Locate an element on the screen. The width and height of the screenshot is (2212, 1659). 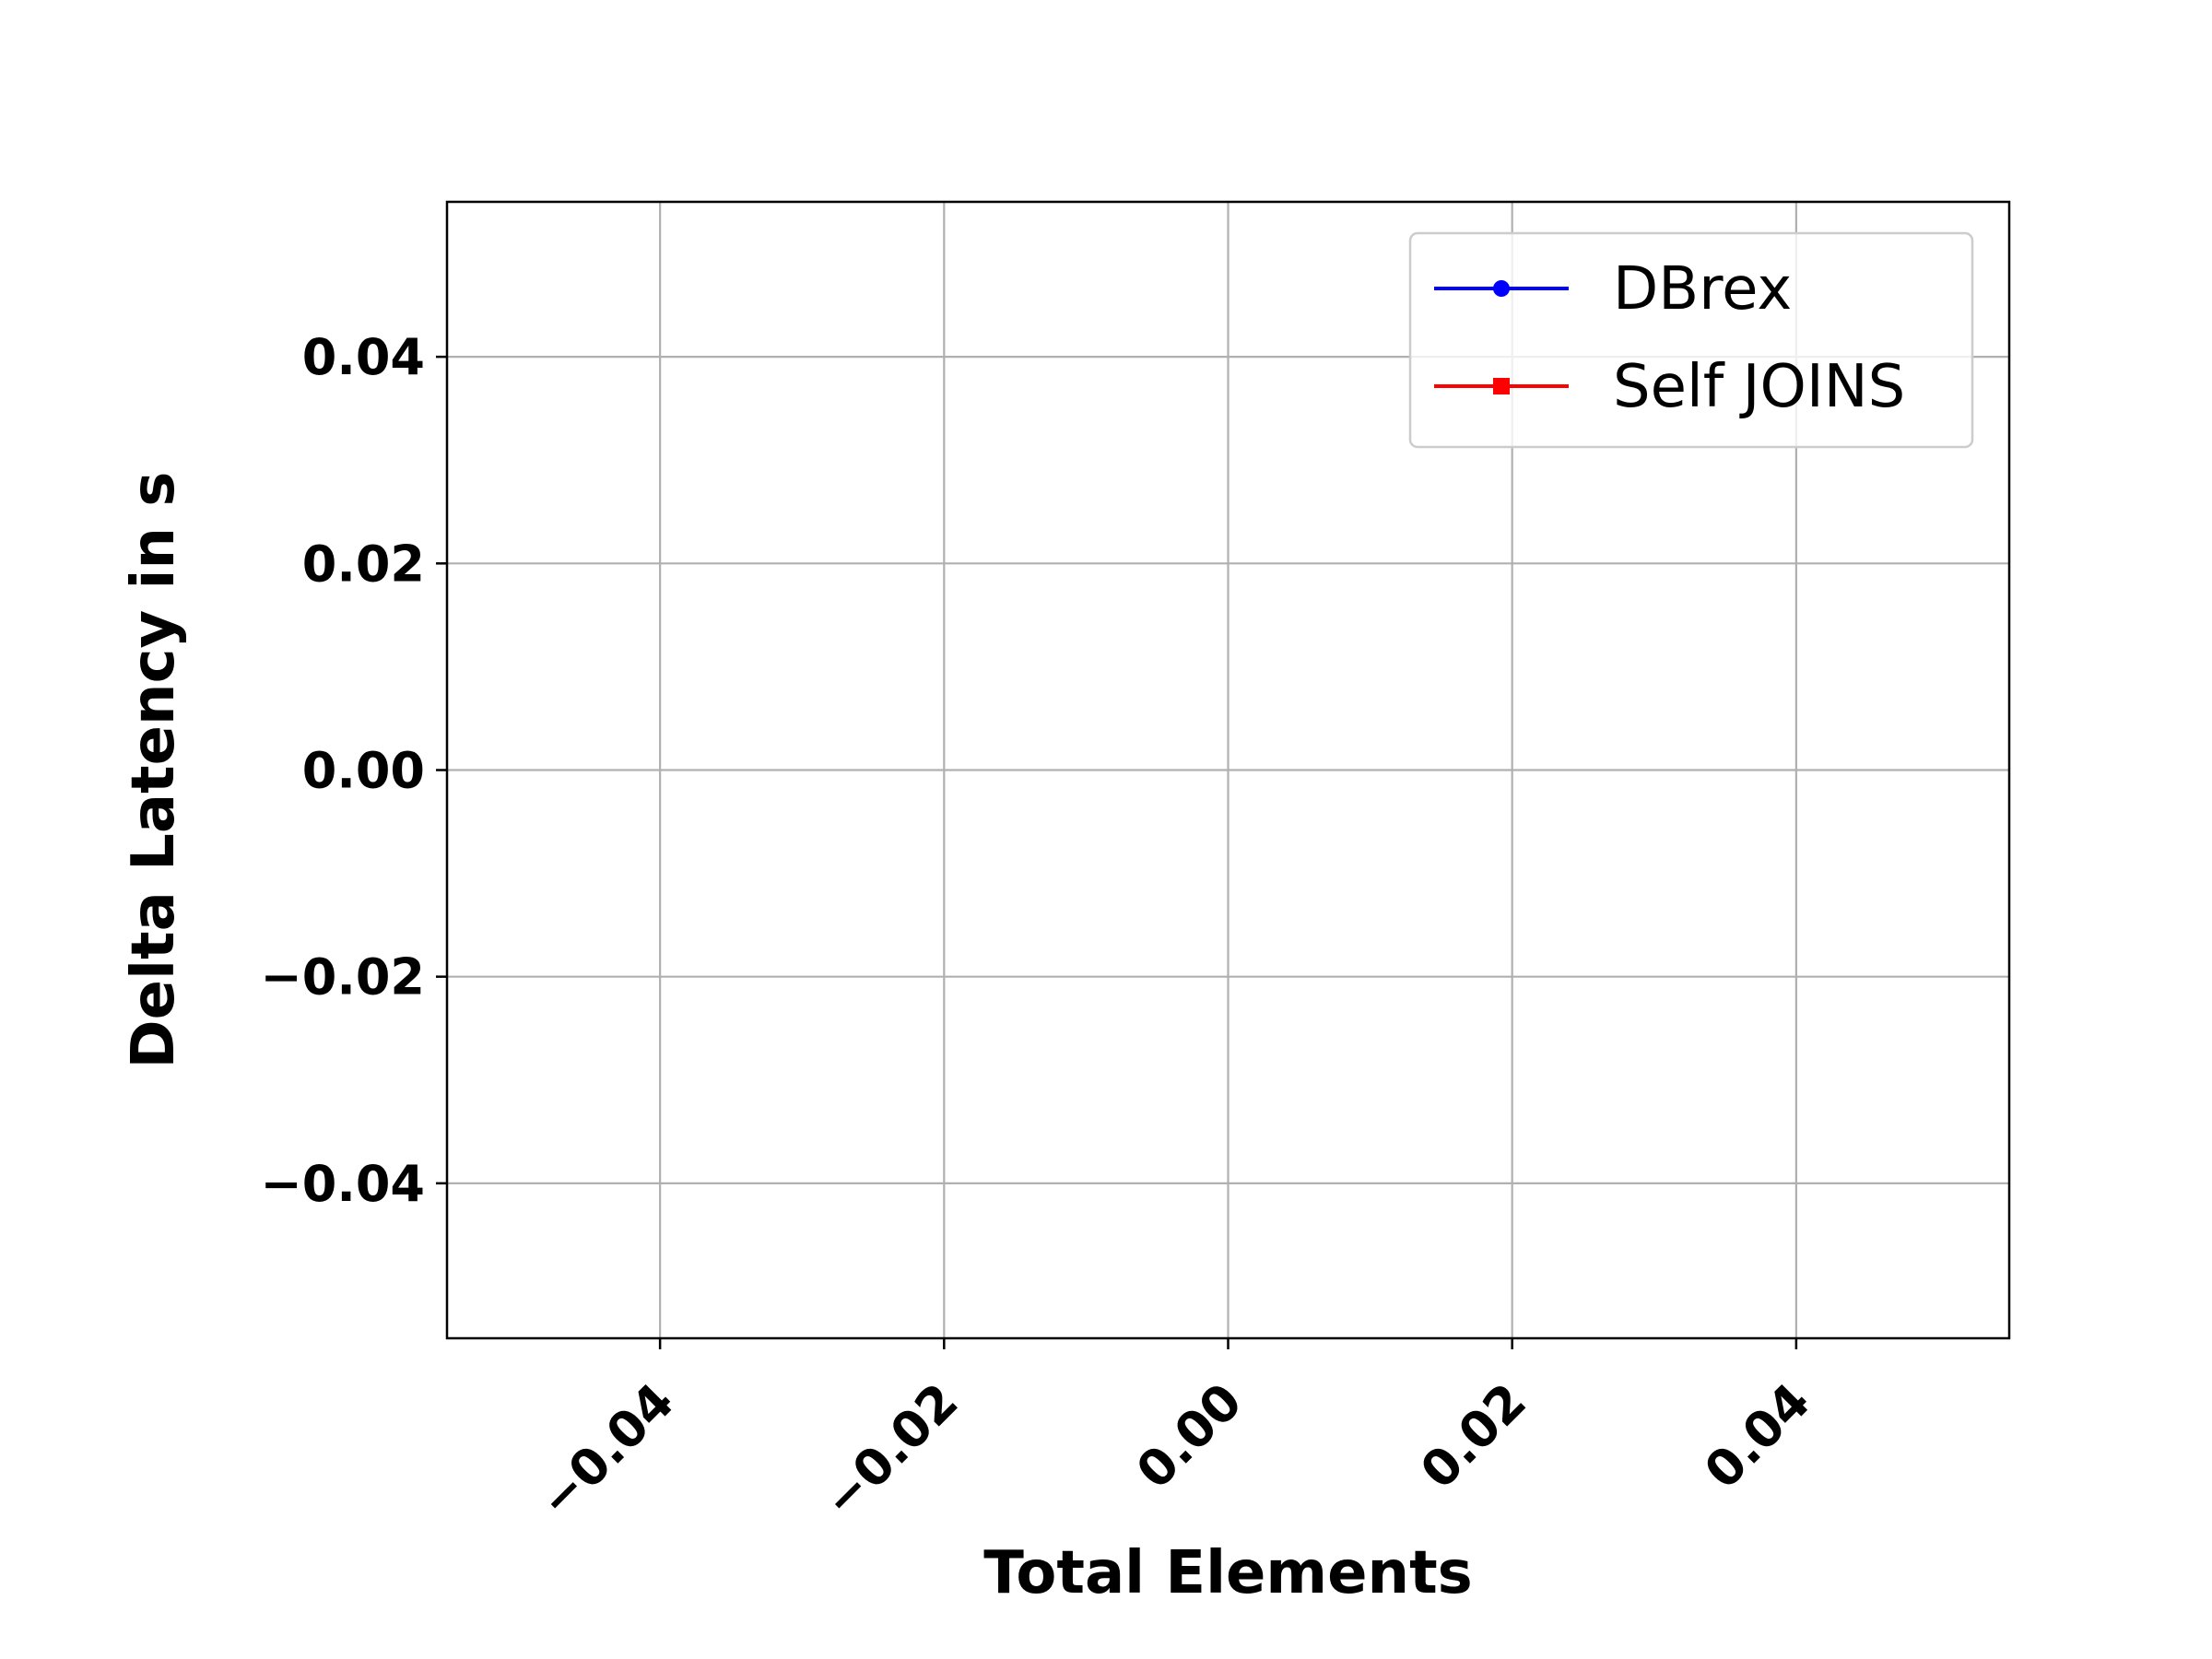
y-tick-label: −0.02 is located at coordinates (343, 977).